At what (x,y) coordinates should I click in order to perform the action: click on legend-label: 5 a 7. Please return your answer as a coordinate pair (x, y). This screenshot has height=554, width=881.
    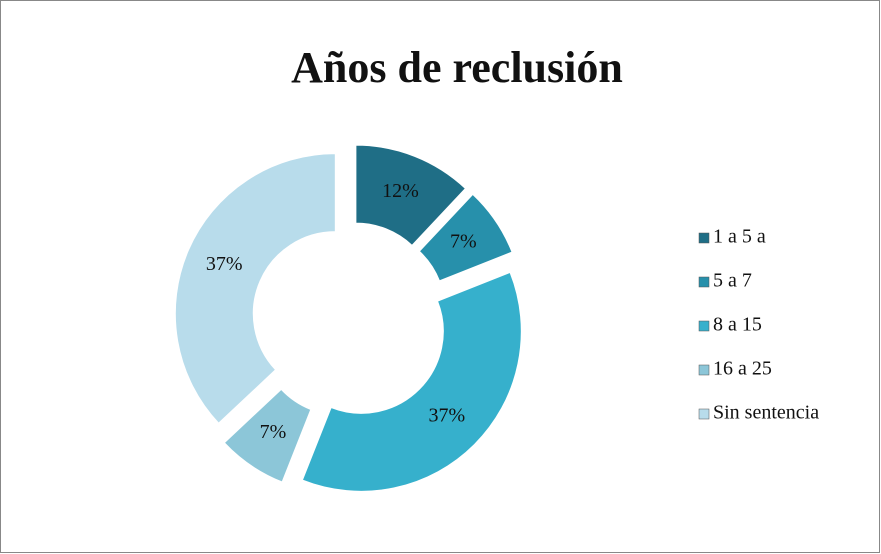
    Looking at the image, I should click on (732, 281).